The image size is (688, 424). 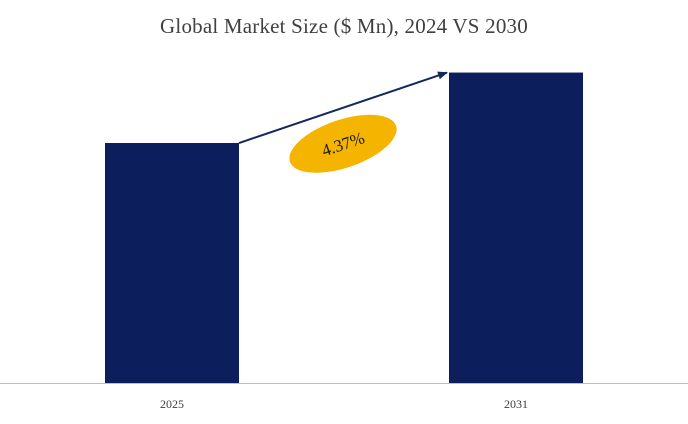 What do you see at coordinates (344, 404) in the screenshot?
I see `x-tick-labels: 2025 2031` at bounding box center [344, 404].